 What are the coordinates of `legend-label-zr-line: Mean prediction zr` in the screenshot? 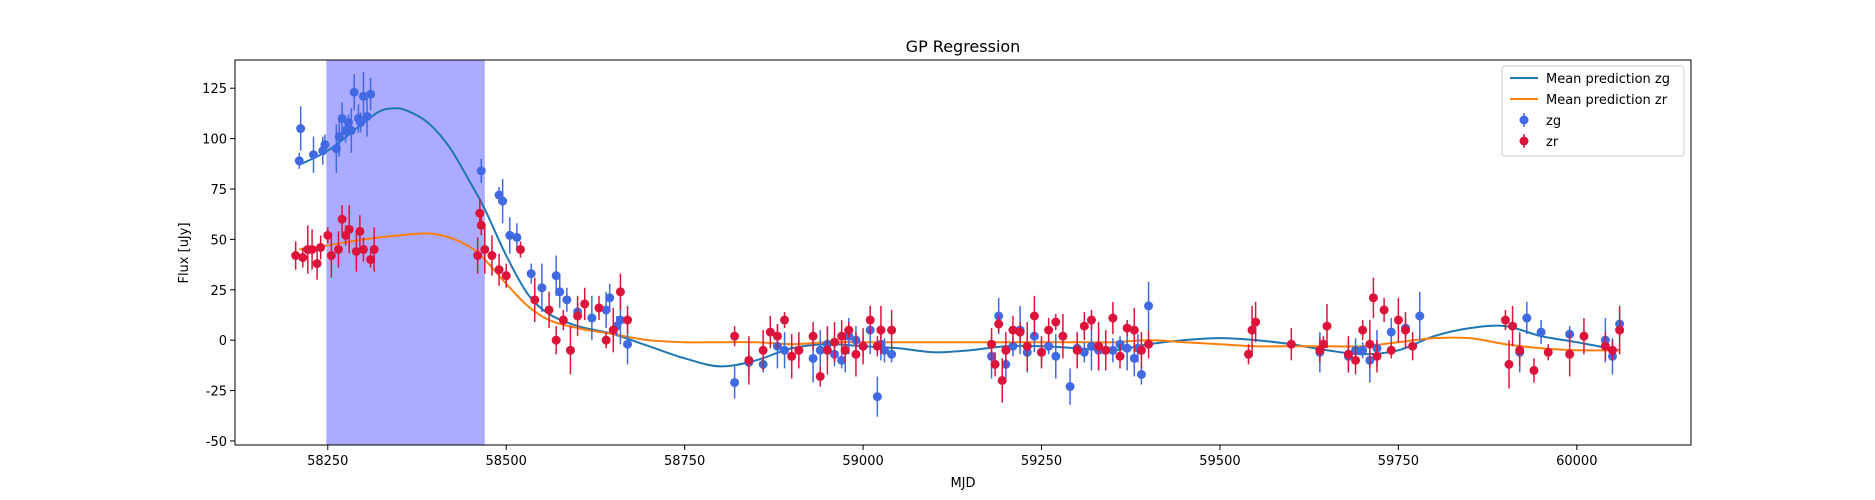 It's located at (1607, 100).